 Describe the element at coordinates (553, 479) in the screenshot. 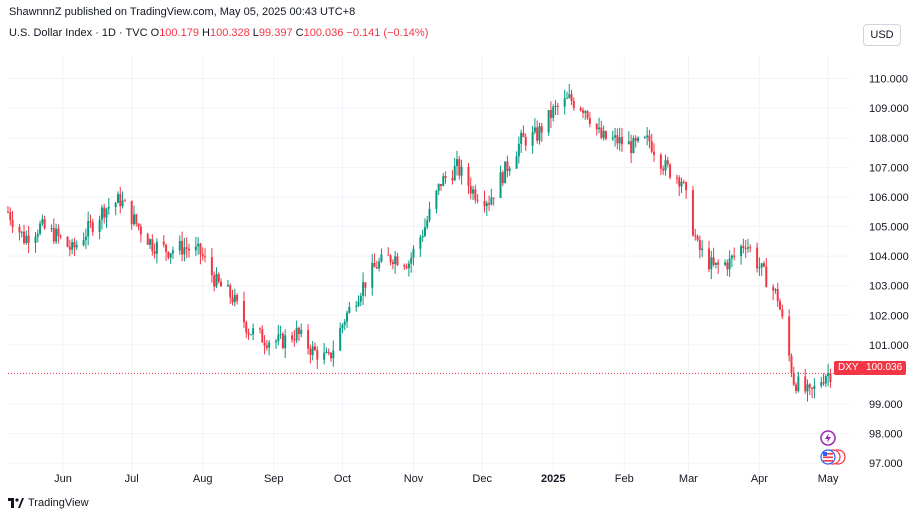

I see `x-tick-label: 2025` at that location.